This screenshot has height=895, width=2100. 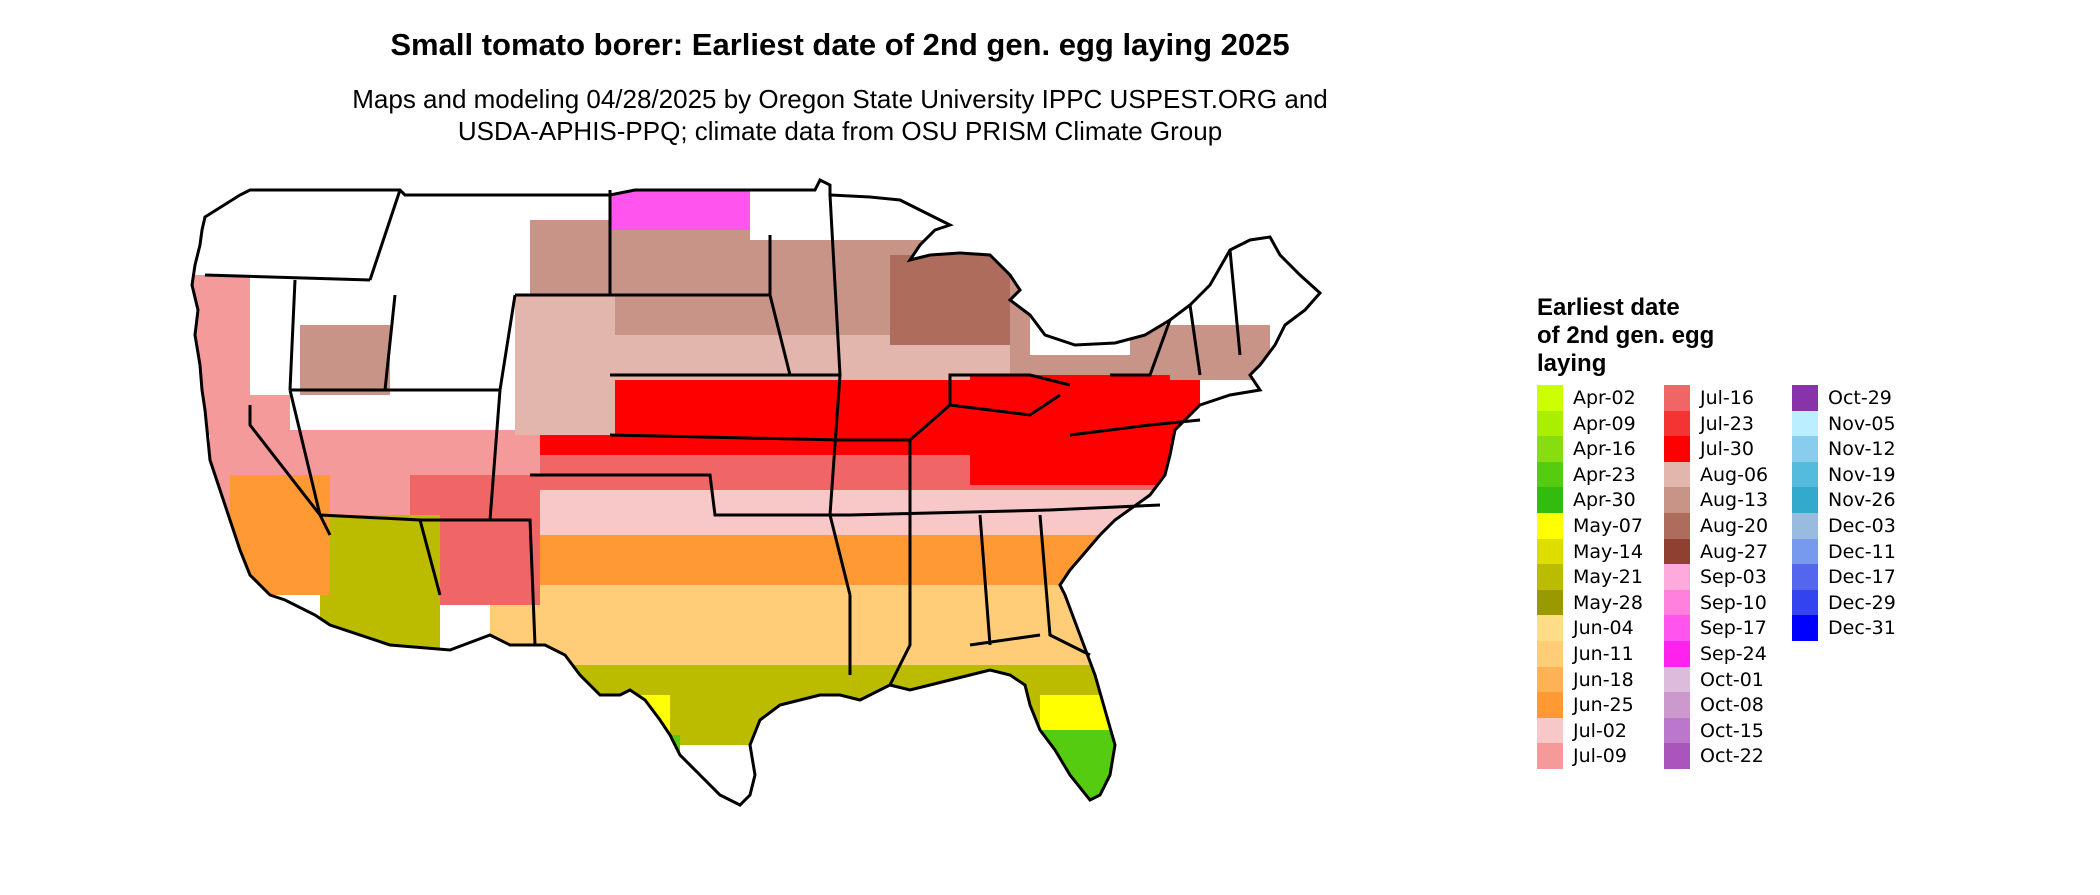 What do you see at coordinates (630, 770) in the screenshot?
I see `zone-texas-tip` at bounding box center [630, 770].